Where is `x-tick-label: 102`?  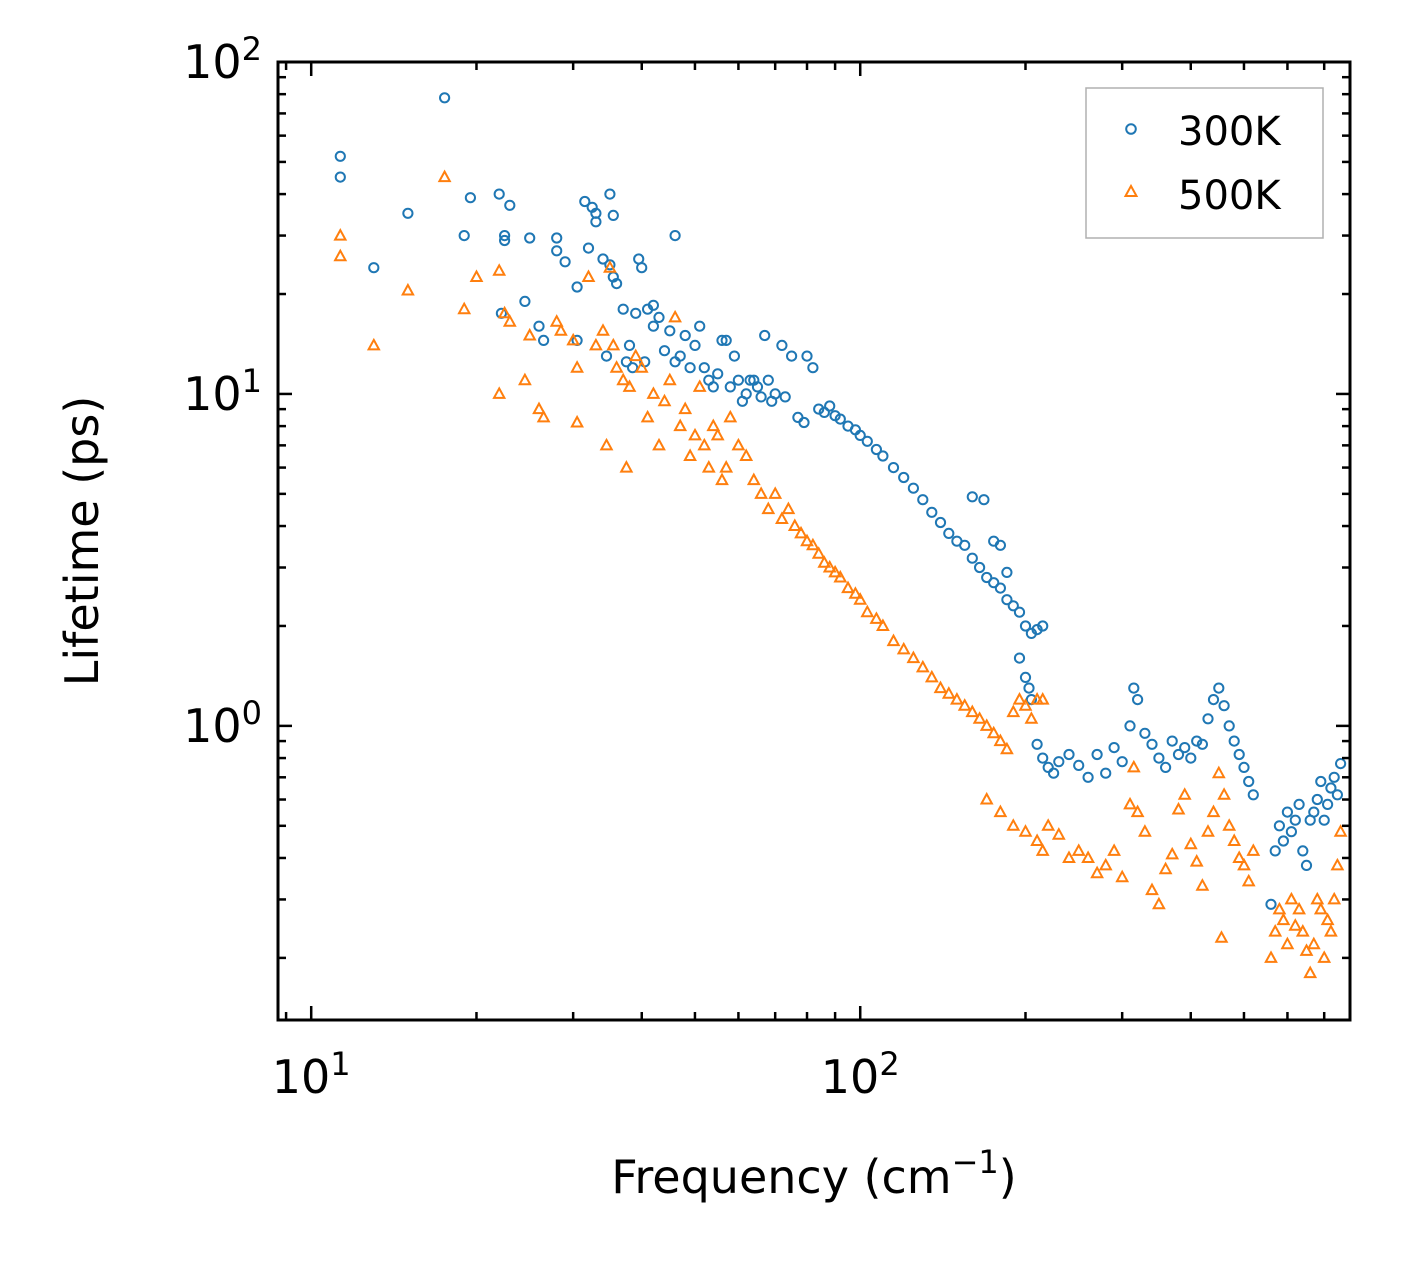 x-tick-label: 102 is located at coordinates (860, 1074).